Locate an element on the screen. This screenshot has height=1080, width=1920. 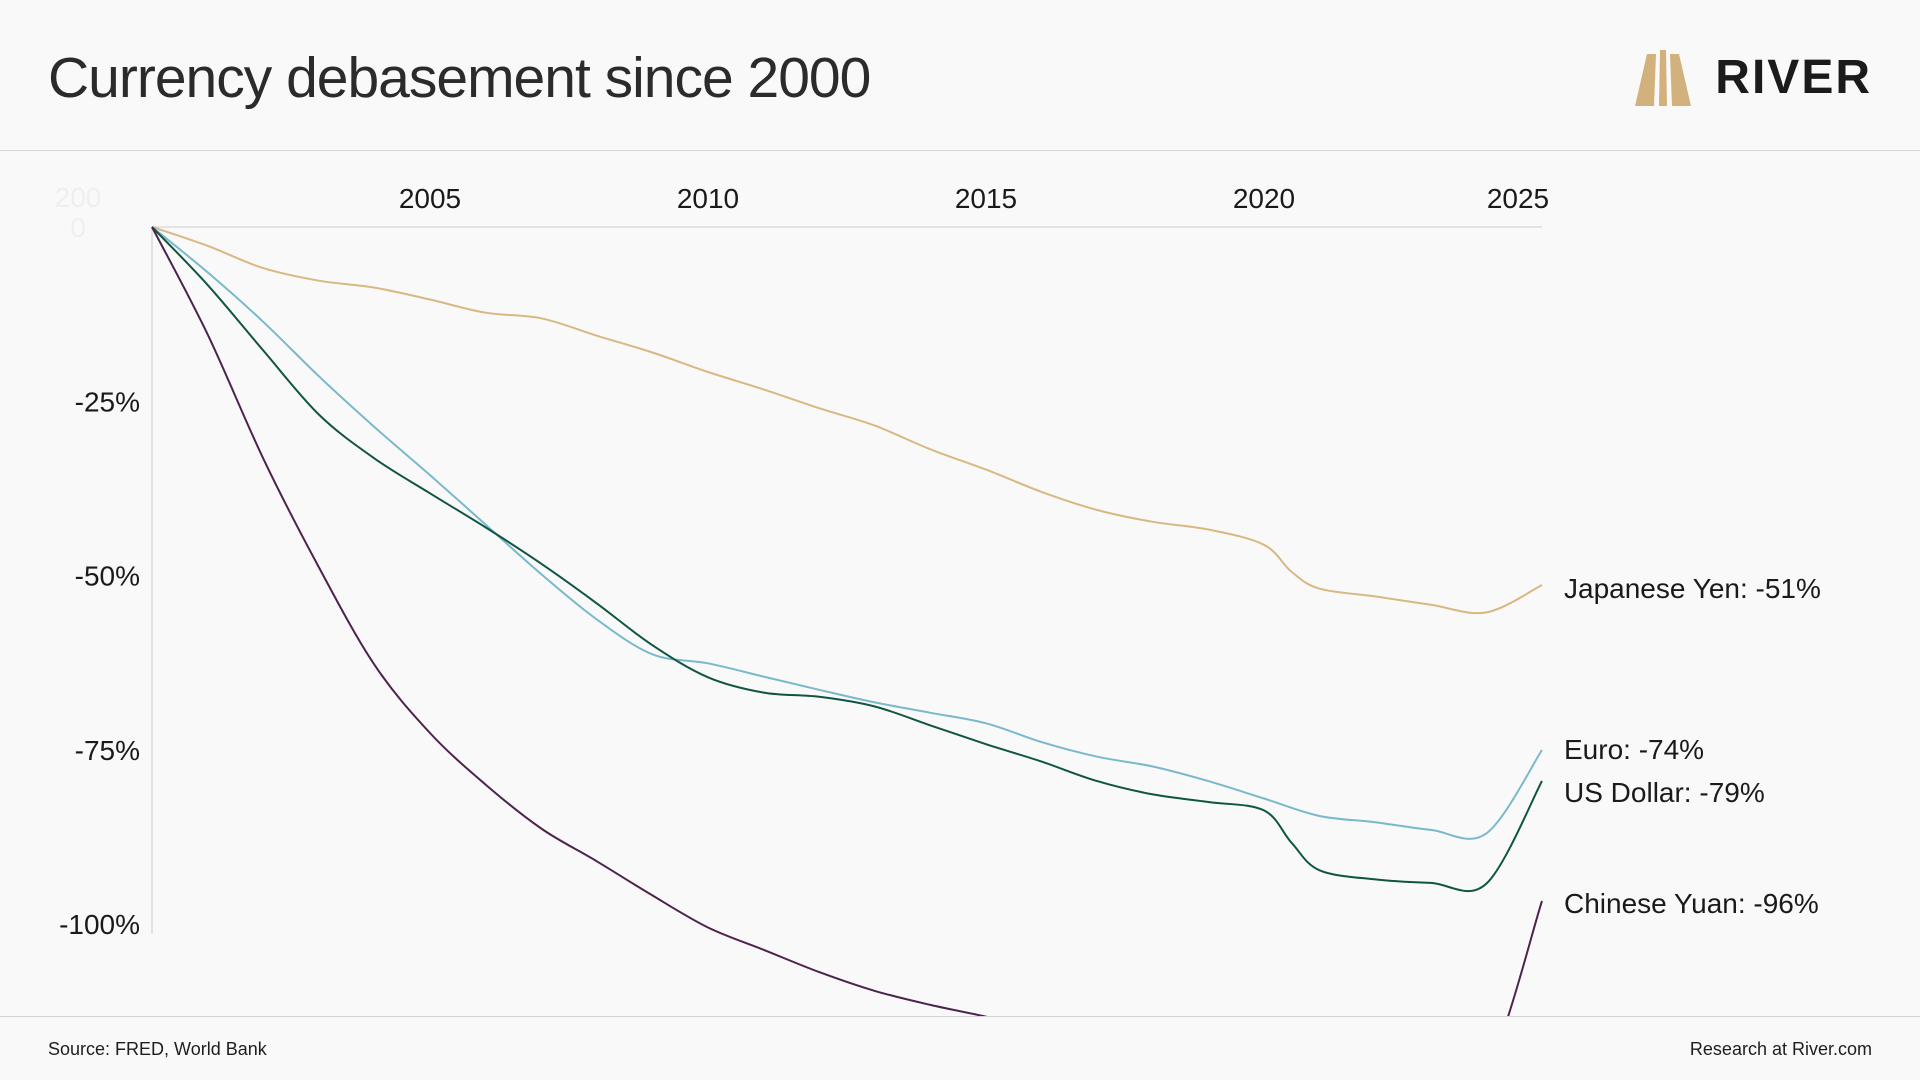
river-logo-icon is located at coordinates (1663, 78).